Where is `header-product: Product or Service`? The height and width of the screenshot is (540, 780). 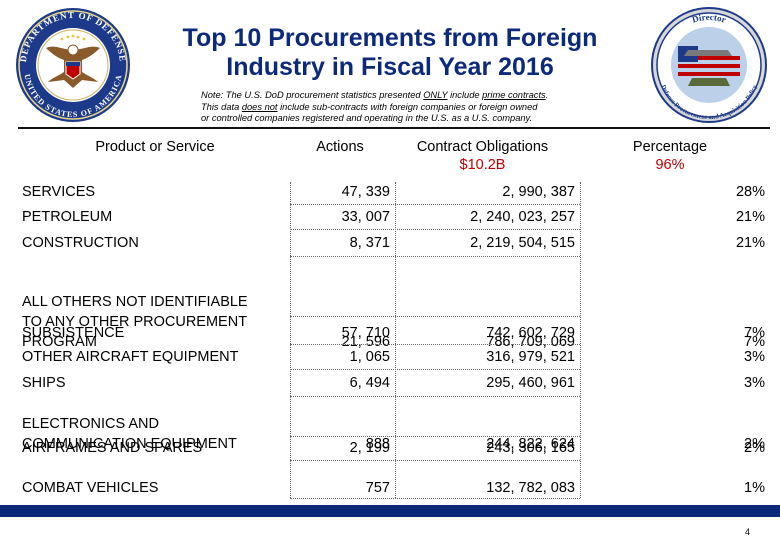 header-product: Product or Service is located at coordinates (155, 147).